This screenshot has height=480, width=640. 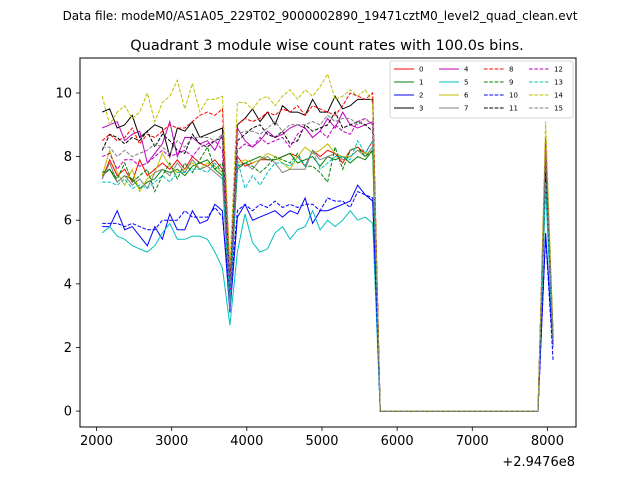 What do you see at coordinates (397, 441) in the screenshot?
I see `x-tick-label: 6000` at bounding box center [397, 441].